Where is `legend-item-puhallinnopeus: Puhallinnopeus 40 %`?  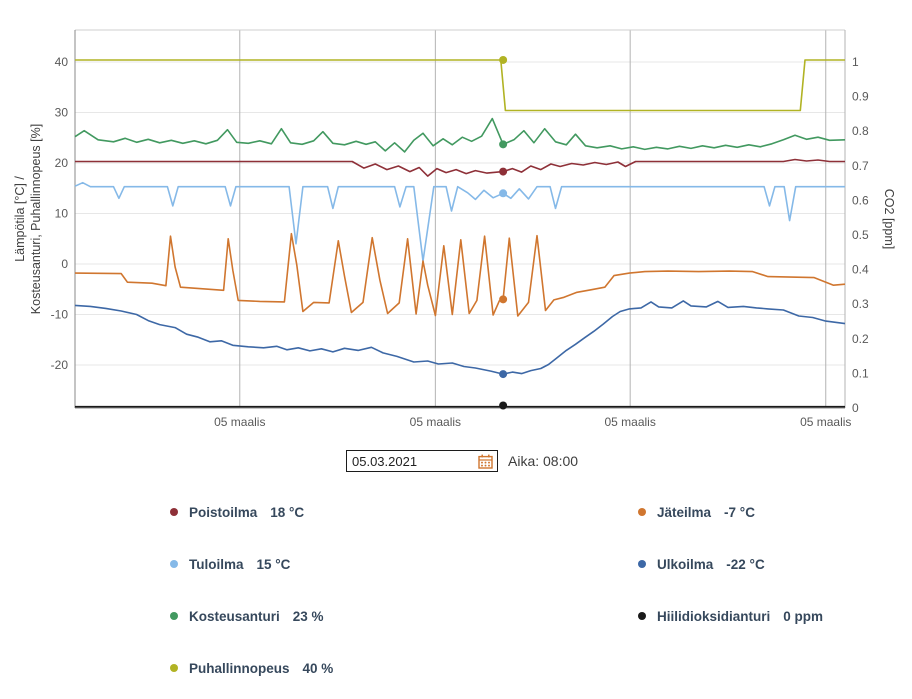
legend-item-puhallinnopeus: Puhallinnopeus 40 % is located at coordinates (404, 668).